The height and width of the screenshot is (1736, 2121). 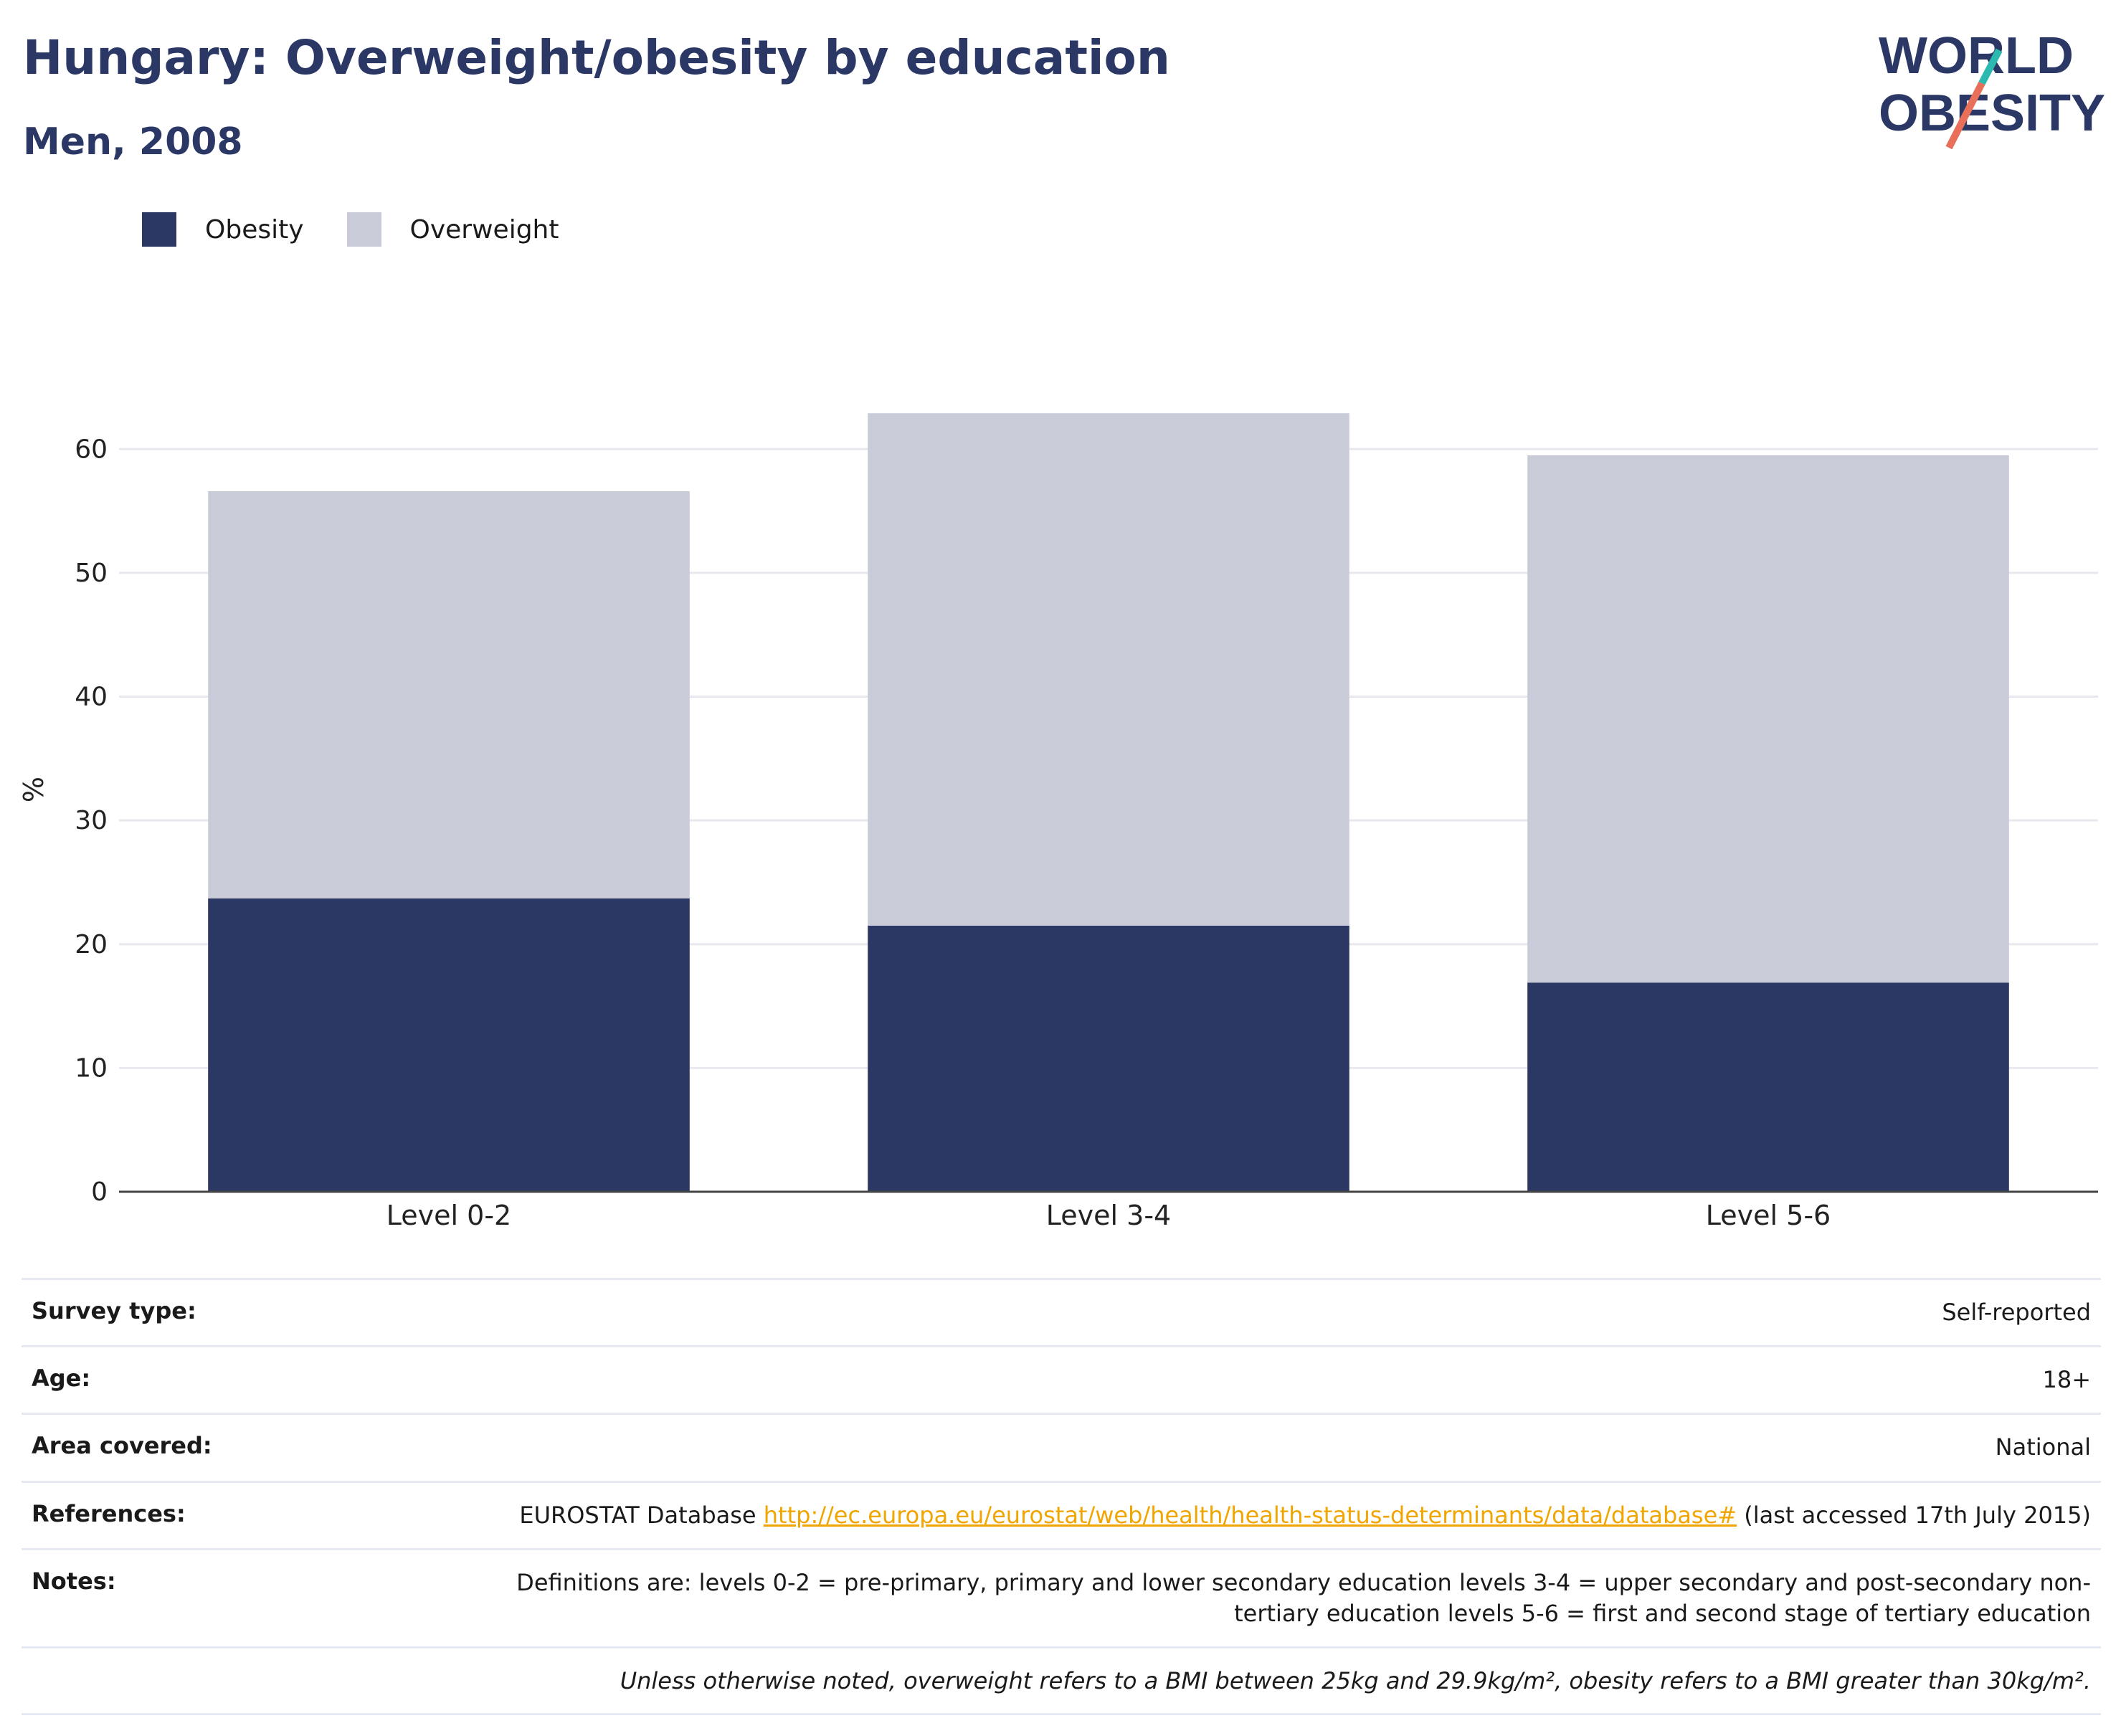 I want to click on logo-slash-coral, so click(x=1965, y=116).